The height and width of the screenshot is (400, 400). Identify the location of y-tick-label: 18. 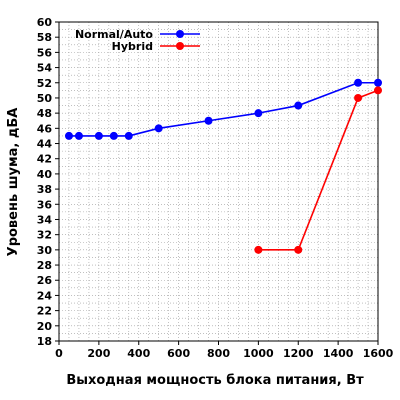
(44, 341).